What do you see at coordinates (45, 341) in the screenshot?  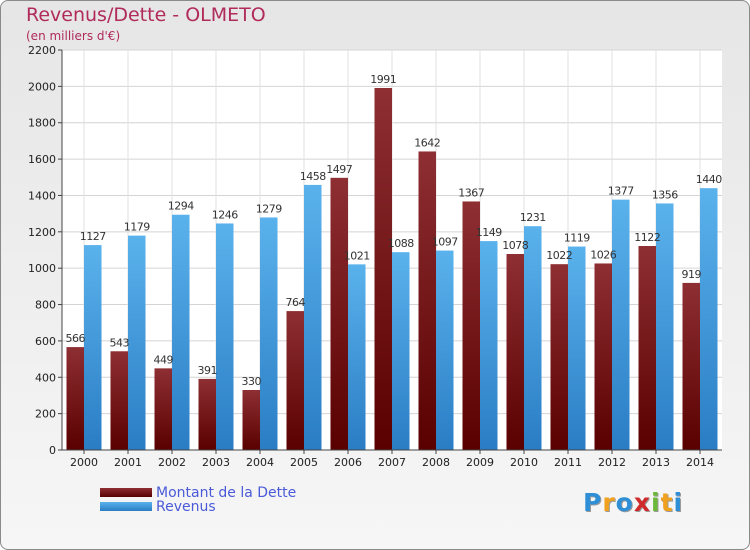 I see `y-tick-label-600: 600` at bounding box center [45, 341].